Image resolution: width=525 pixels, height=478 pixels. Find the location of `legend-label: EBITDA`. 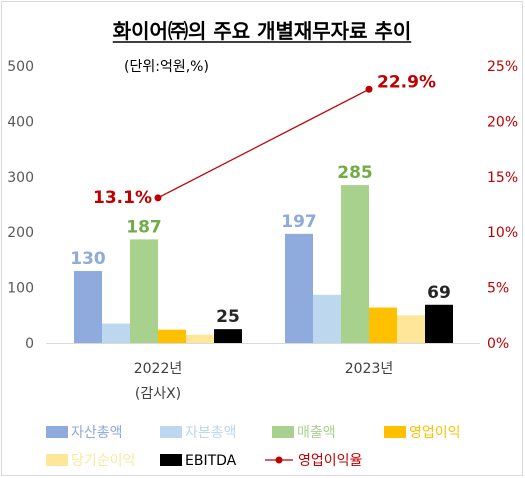

legend-label: EBITDA is located at coordinates (211, 461).